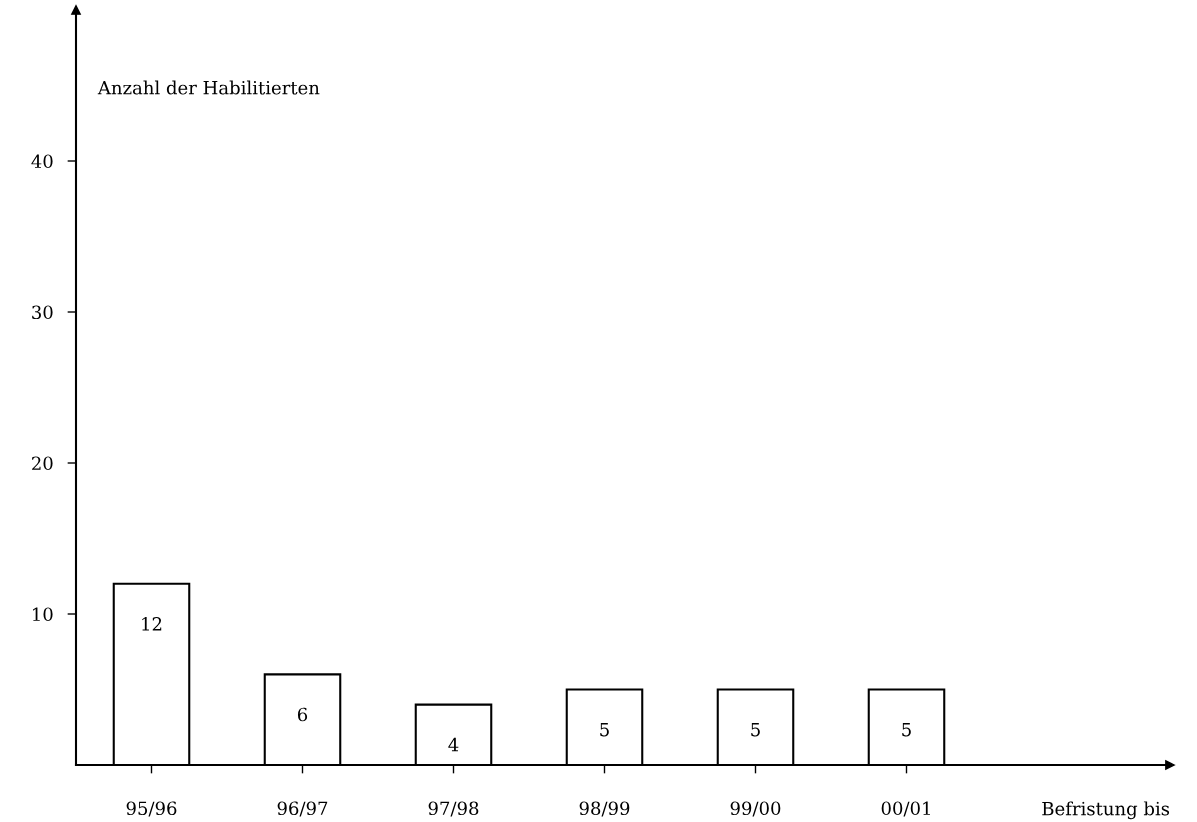 The image size is (1197, 822). What do you see at coordinates (152, 624) in the screenshot?
I see `data-label: 12` at bounding box center [152, 624].